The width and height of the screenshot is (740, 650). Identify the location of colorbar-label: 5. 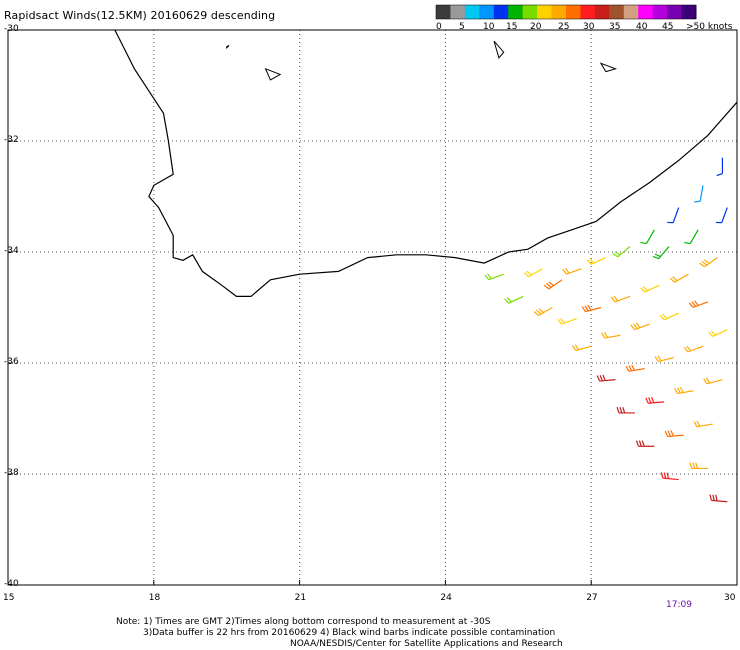
(462, 27).